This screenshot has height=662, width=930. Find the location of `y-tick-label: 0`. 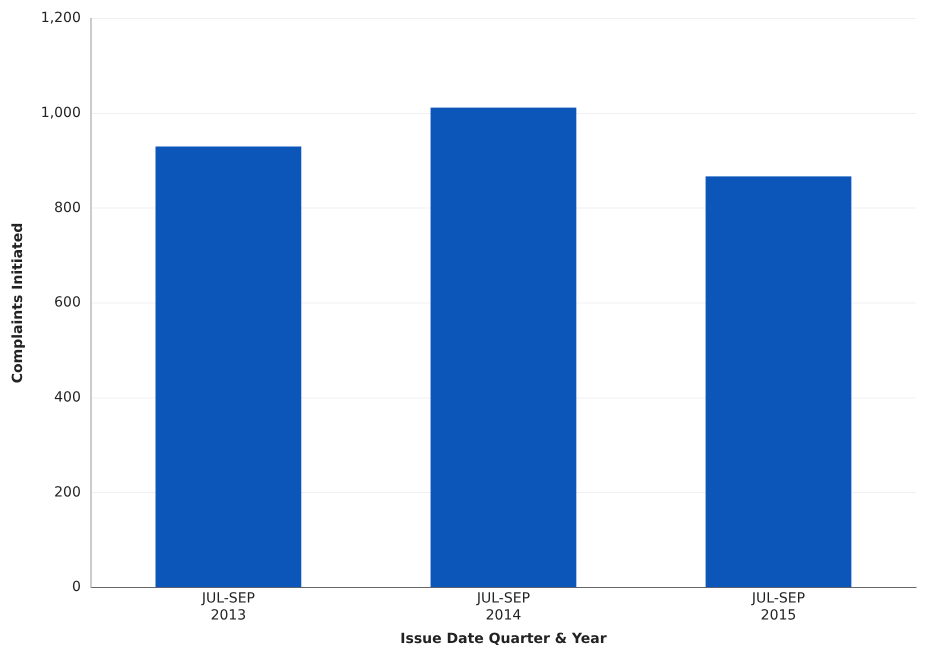

y-tick-label: 0 is located at coordinates (76, 587).